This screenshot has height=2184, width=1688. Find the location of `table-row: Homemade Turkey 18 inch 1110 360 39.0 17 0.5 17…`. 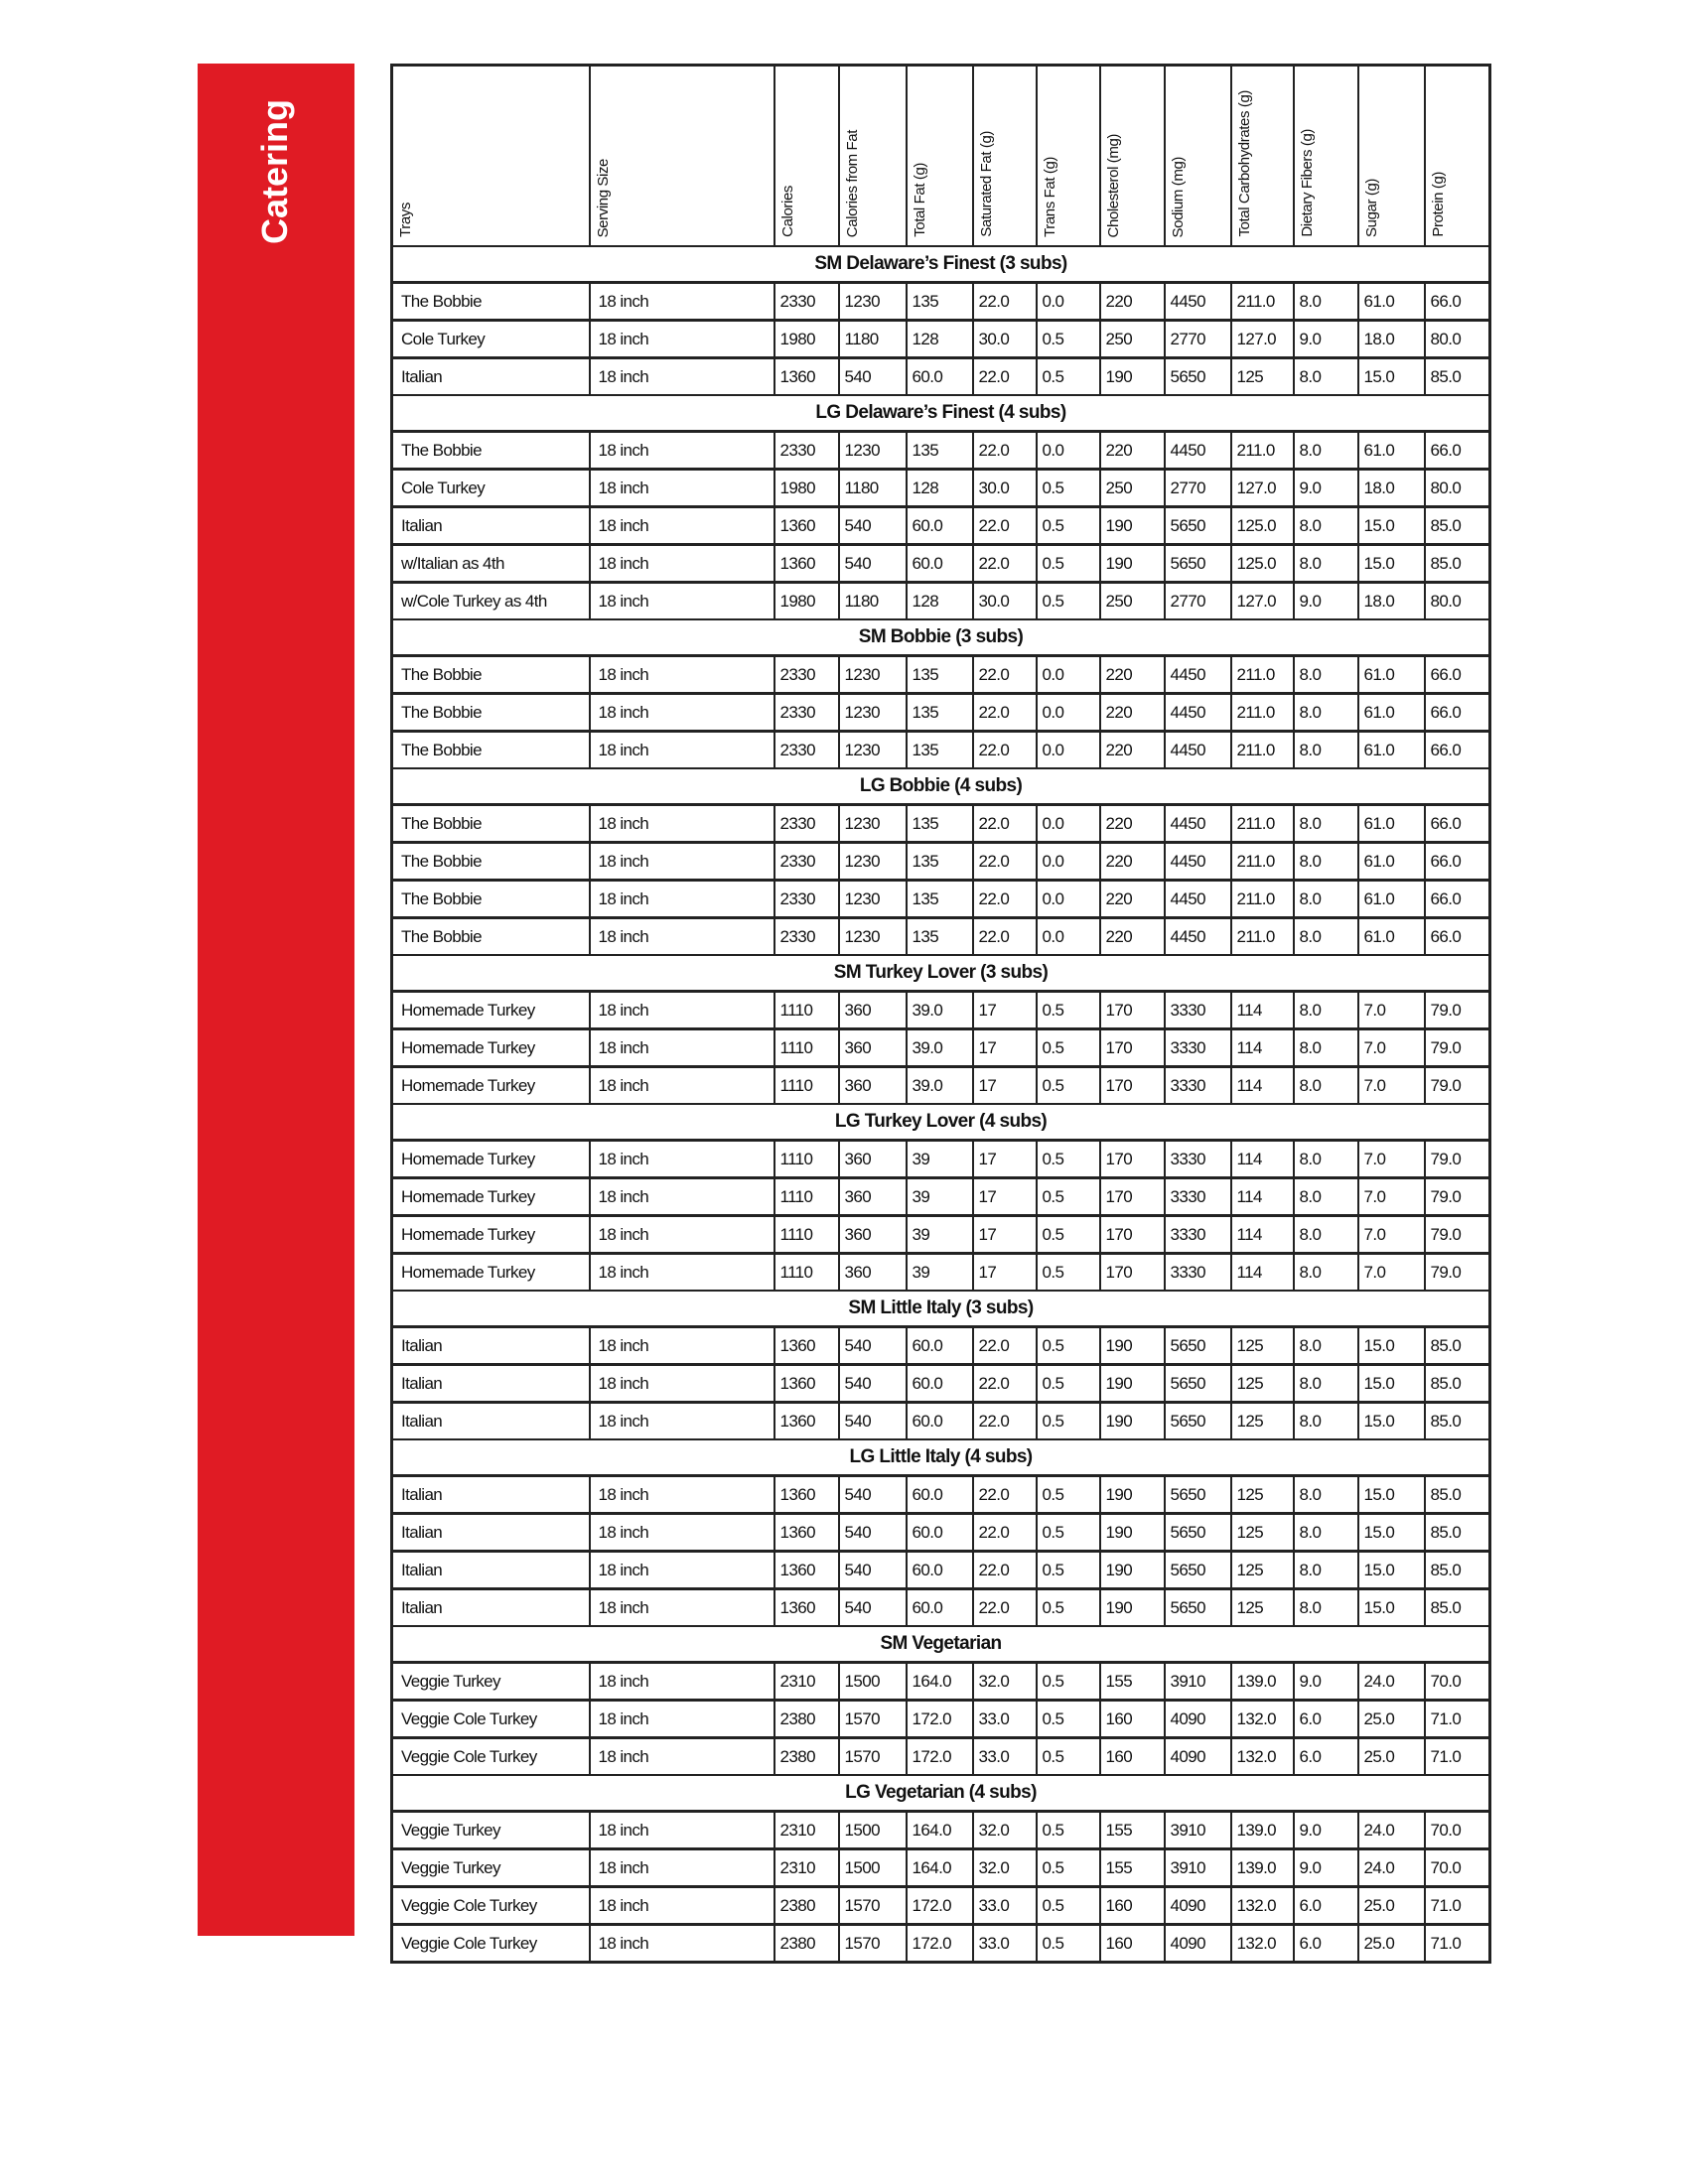

table-row: Homemade Turkey 18 inch 1110 360 39.0 17 0.5 17… is located at coordinates (940, 1085).